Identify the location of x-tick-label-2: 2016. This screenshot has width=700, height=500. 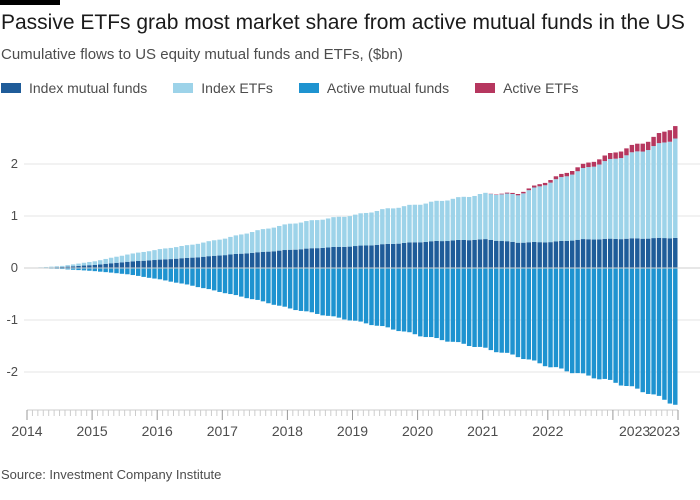
(157, 431).